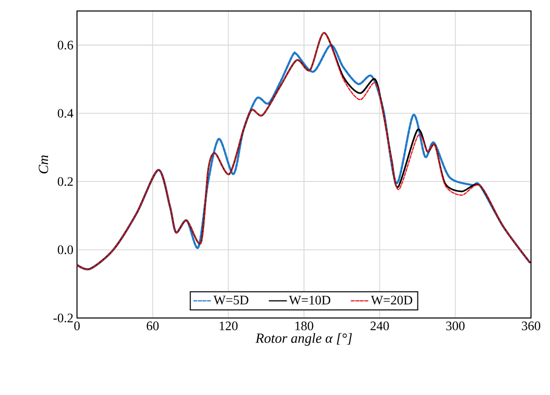  What do you see at coordinates (531, 326) in the screenshot?
I see `x-tick-label: 360` at bounding box center [531, 326].